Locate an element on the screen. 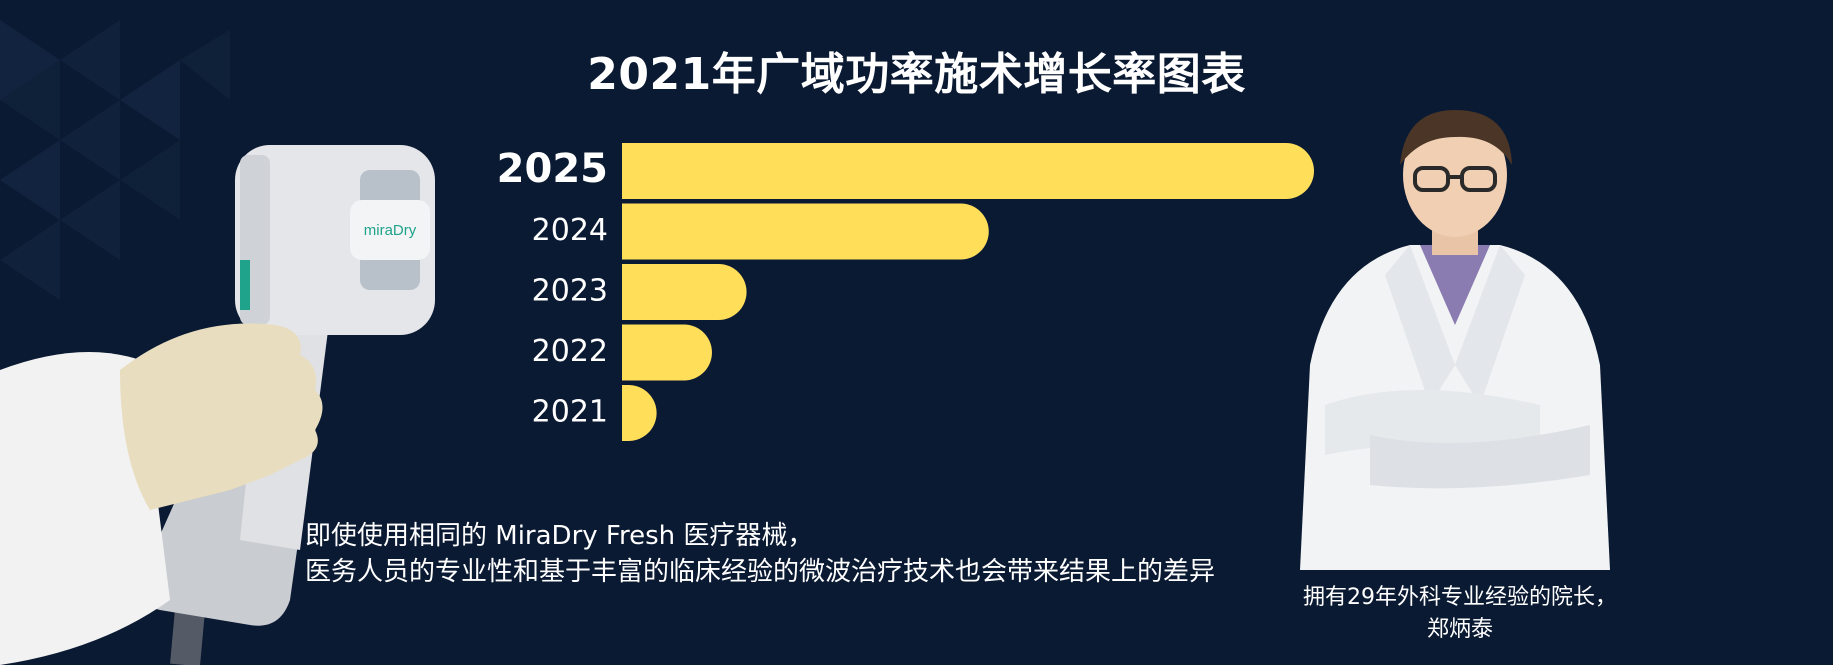  category-label-2022: 2022 is located at coordinates (570, 351).